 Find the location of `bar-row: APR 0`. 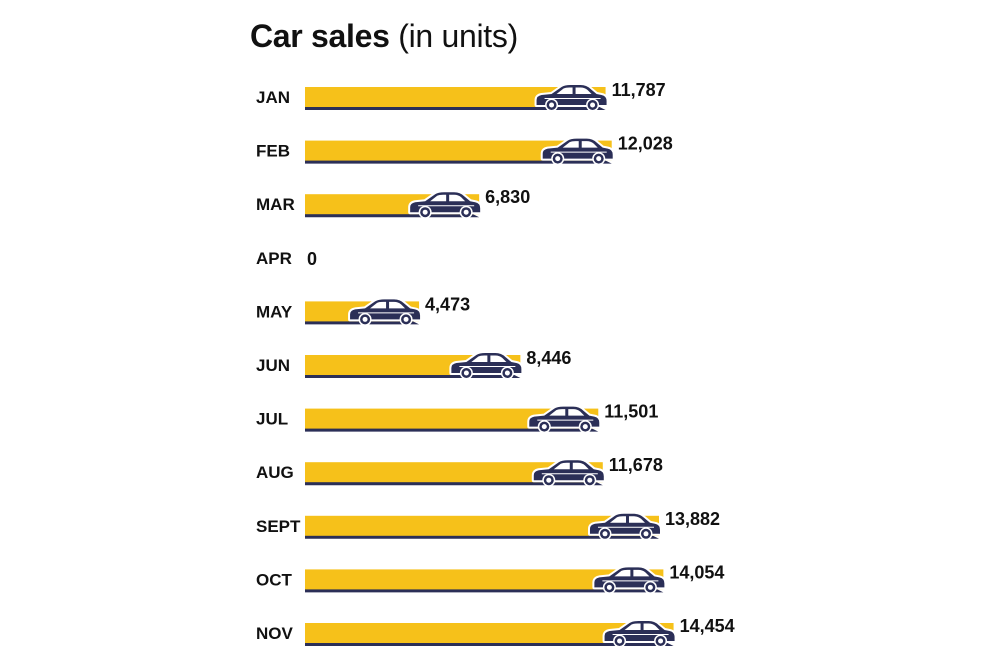

bar-row: APR 0 is located at coordinates (286, 259).